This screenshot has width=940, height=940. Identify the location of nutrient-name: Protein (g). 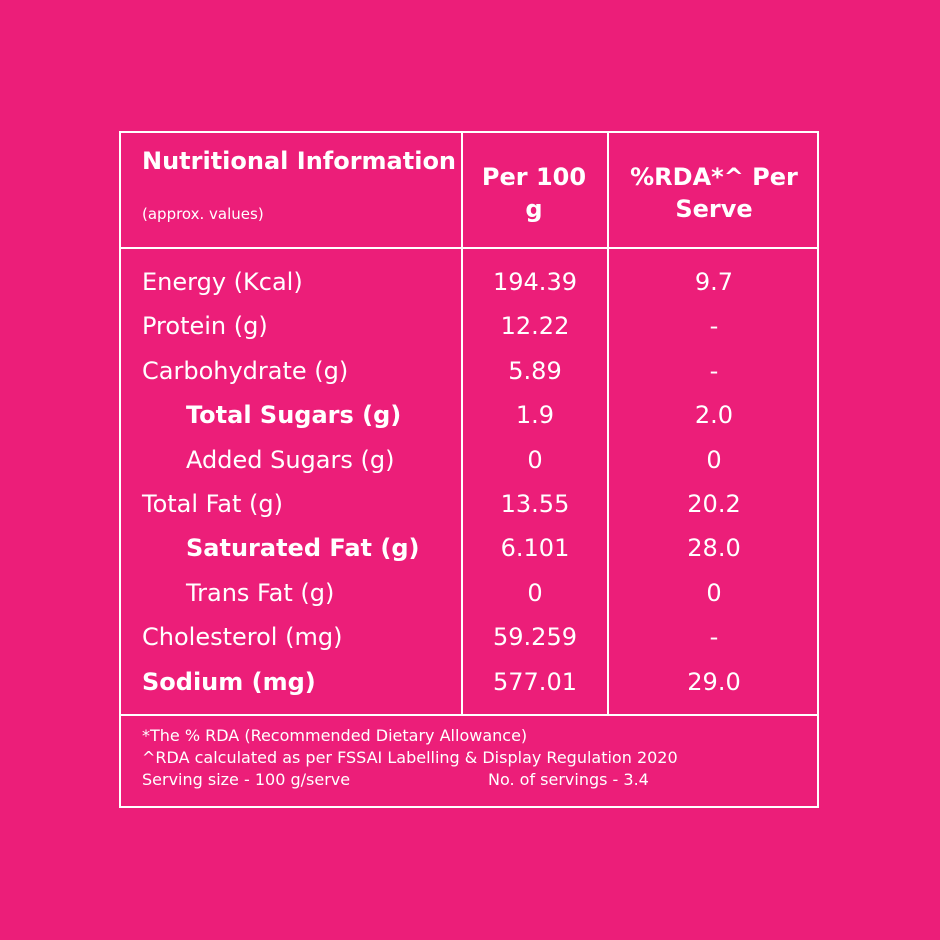
(205, 326).